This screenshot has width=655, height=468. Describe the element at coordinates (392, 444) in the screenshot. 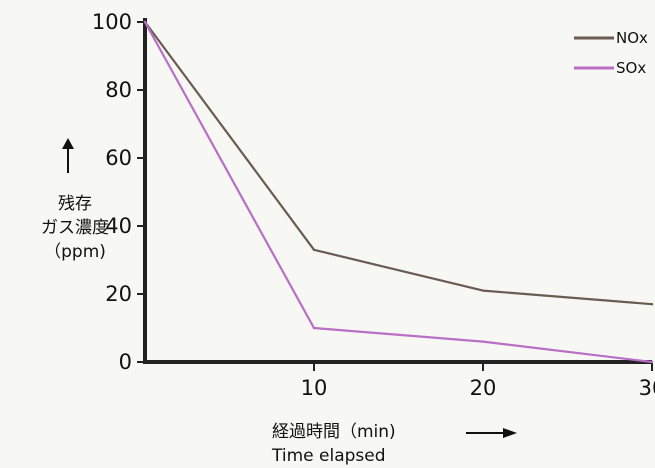

I see `x-axis-label: 経過時間（min) Time elapsed` at that location.